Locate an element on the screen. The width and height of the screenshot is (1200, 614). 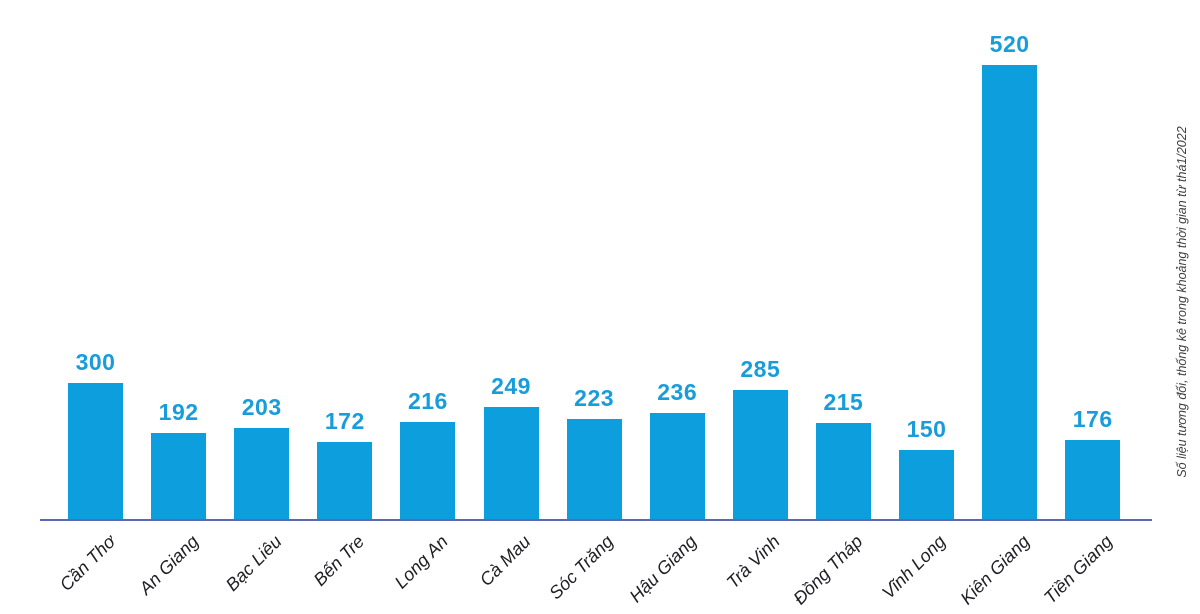
bar-value-label: 215 is located at coordinates (843, 402).